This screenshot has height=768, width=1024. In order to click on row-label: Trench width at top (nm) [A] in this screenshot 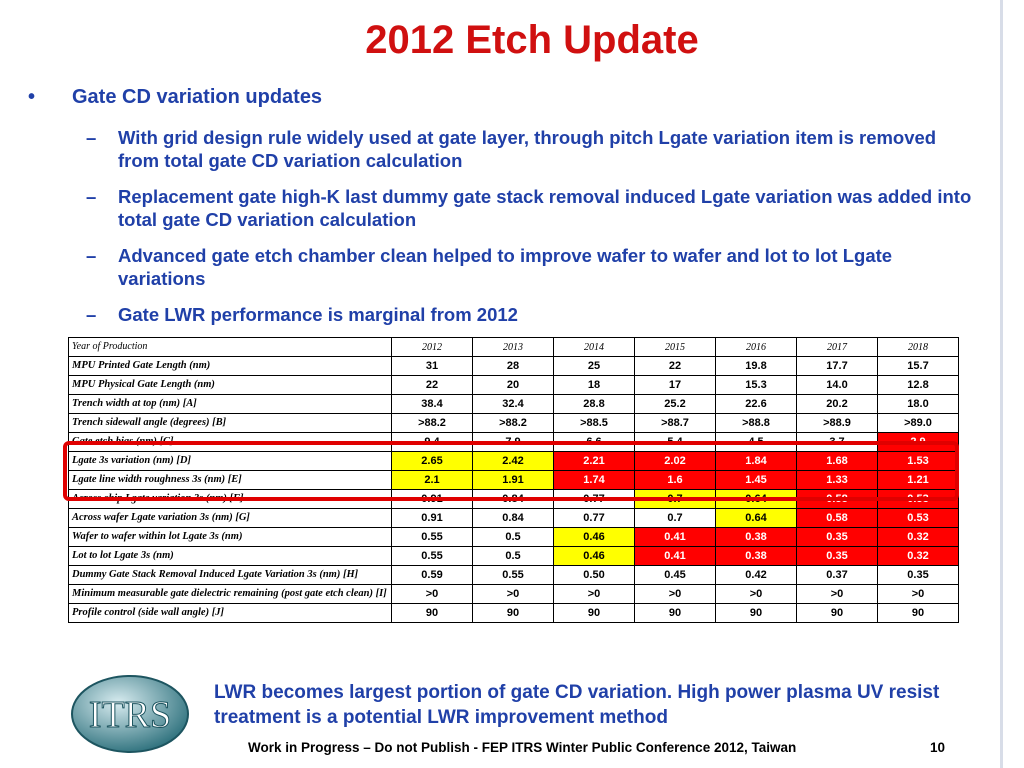, I will do `click(230, 404)`.